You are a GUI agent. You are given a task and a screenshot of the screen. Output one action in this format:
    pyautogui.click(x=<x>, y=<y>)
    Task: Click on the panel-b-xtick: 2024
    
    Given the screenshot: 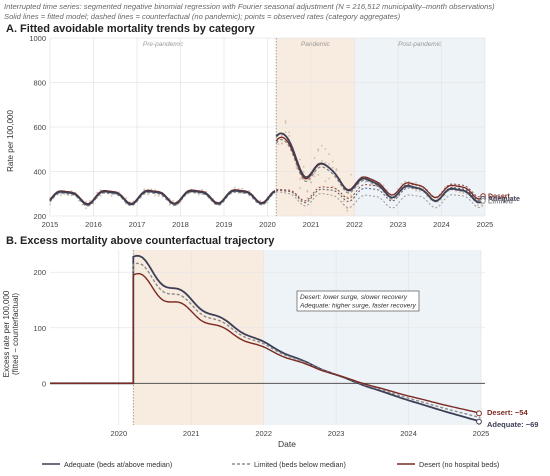 What is the action you would take?
    pyautogui.click(x=408, y=433)
    